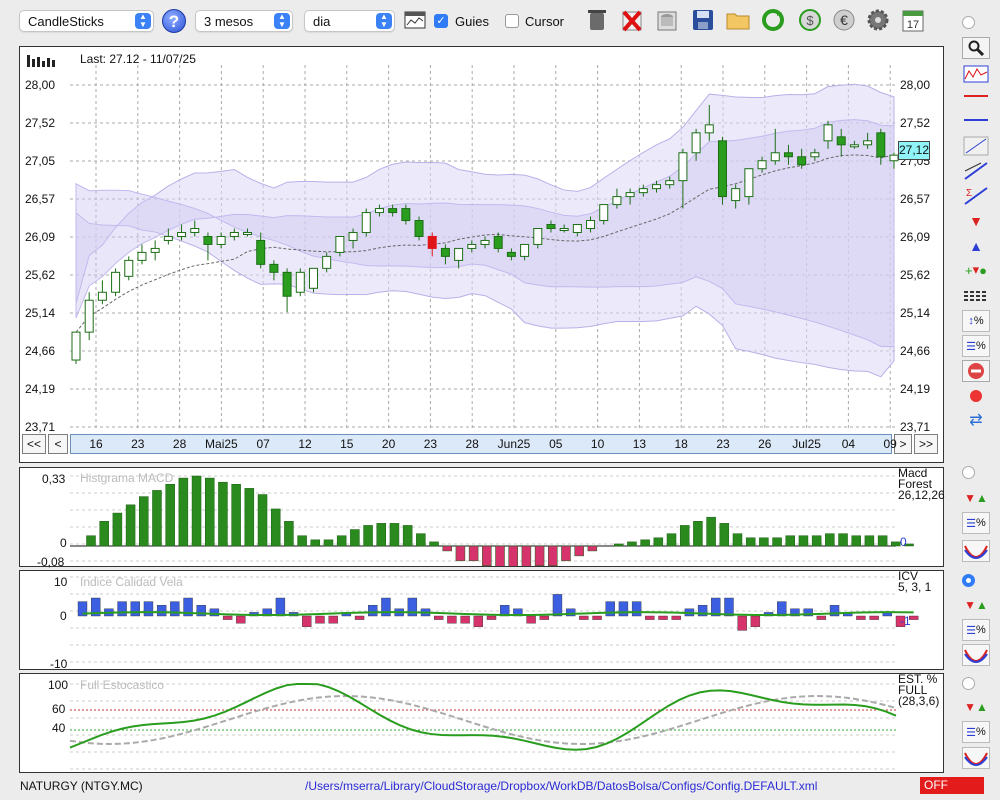 Image resolution: width=1000 pixels, height=800 pixels. What do you see at coordinates (968, 22) in the screenshot?
I see `main-radio` at bounding box center [968, 22].